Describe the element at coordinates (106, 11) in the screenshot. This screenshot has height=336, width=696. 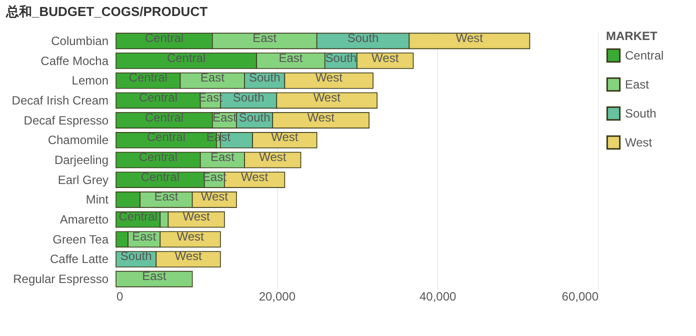
I see `chart-title: 总和_BUDGET_COGS/PRODUCT` at that location.